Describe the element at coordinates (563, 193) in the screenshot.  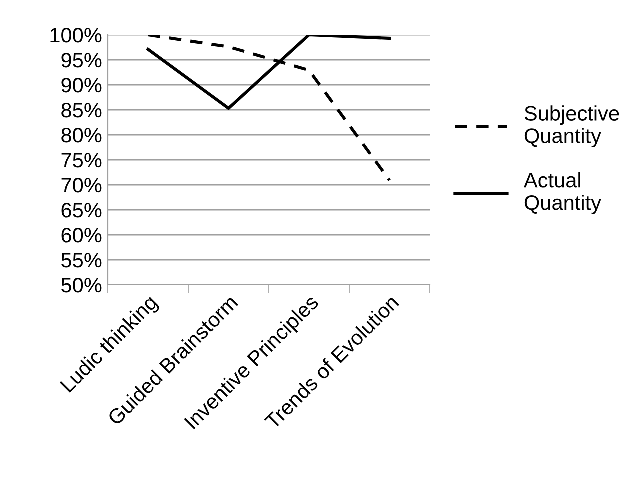
I see `legend-label: Actual Quantity` at that location.